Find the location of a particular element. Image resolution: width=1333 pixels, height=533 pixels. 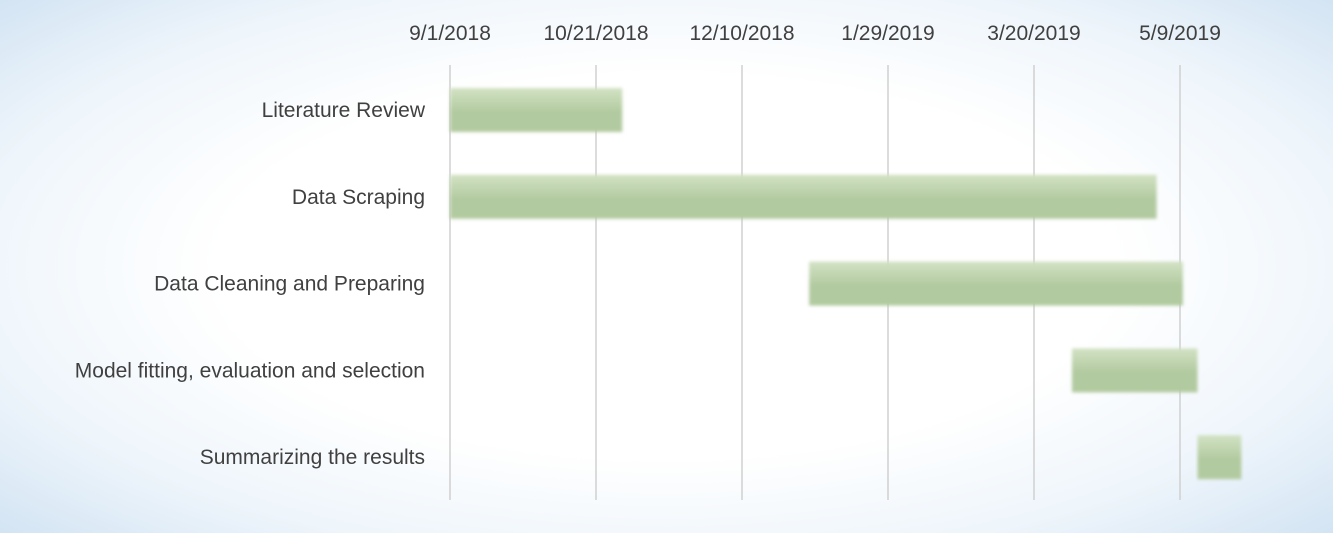

x-tick-label-5: 5/9/2019 is located at coordinates (1180, 33).